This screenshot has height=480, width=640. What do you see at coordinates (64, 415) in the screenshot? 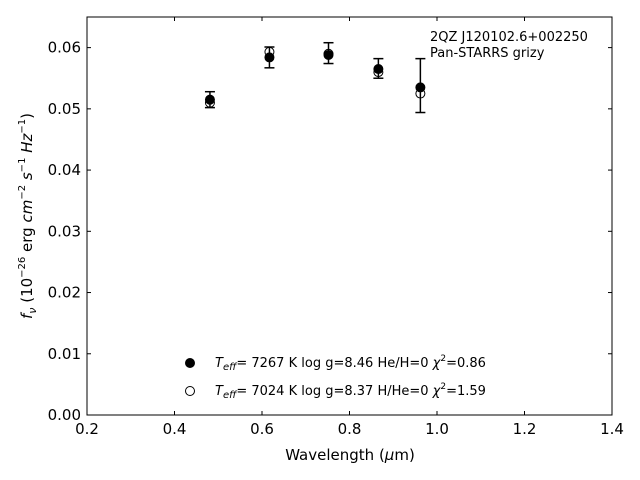
I see `y-tick-label: 0.00` at bounding box center [64, 415].